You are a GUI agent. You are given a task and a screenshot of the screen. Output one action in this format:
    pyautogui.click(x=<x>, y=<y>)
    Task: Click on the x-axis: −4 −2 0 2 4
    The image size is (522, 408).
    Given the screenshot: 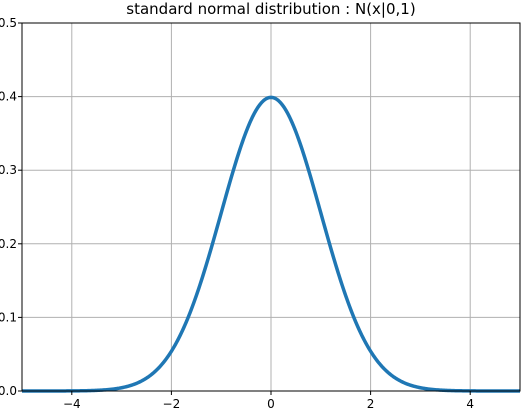 What is the action you would take?
    pyautogui.click(x=268, y=399)
    